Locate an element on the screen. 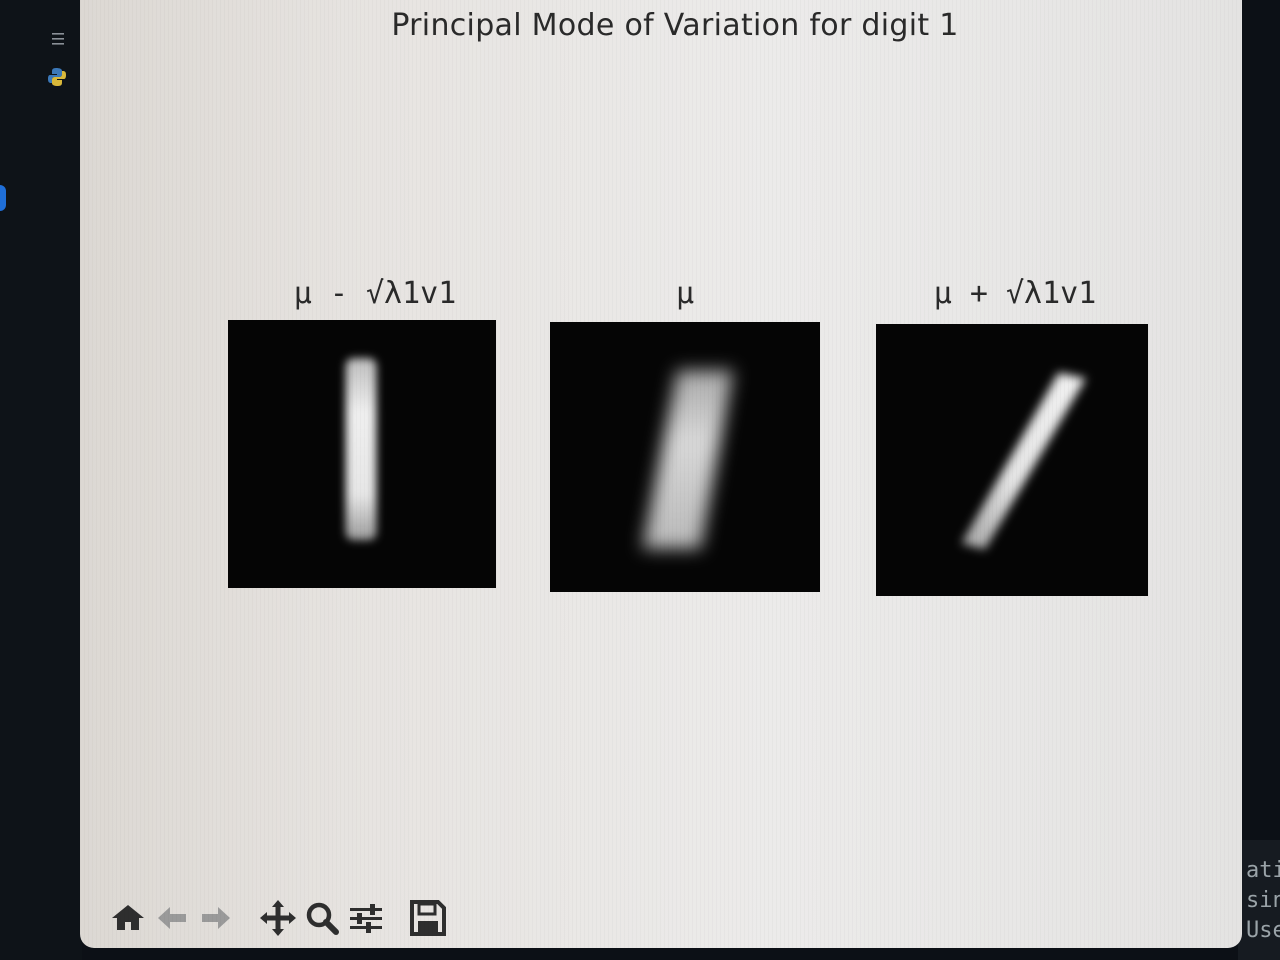 This screenshot has height=960, width=1280. arrow-left-icon is located at coordinates (172, 918).